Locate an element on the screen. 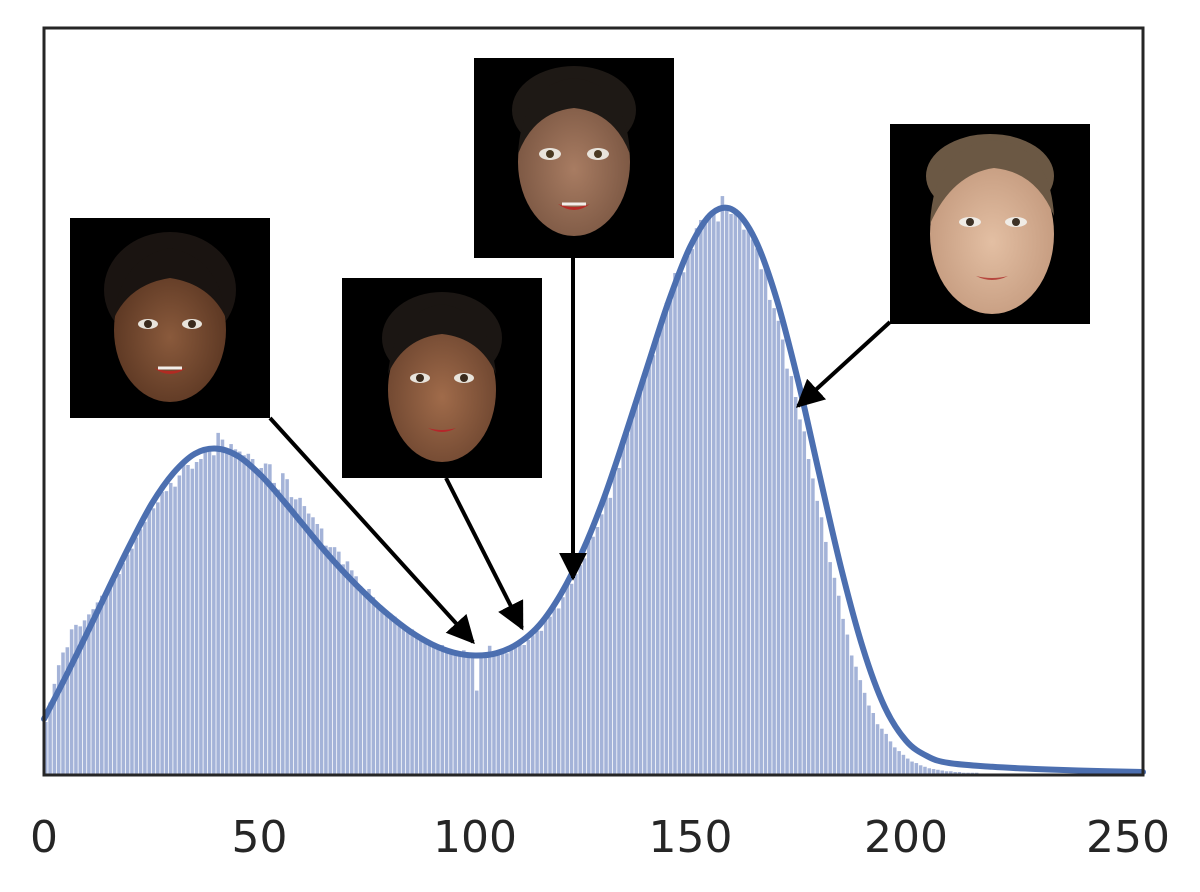 This screenshot has height=892, width=1200. x-tick-label: 200 is located at coordinates (906, 837).